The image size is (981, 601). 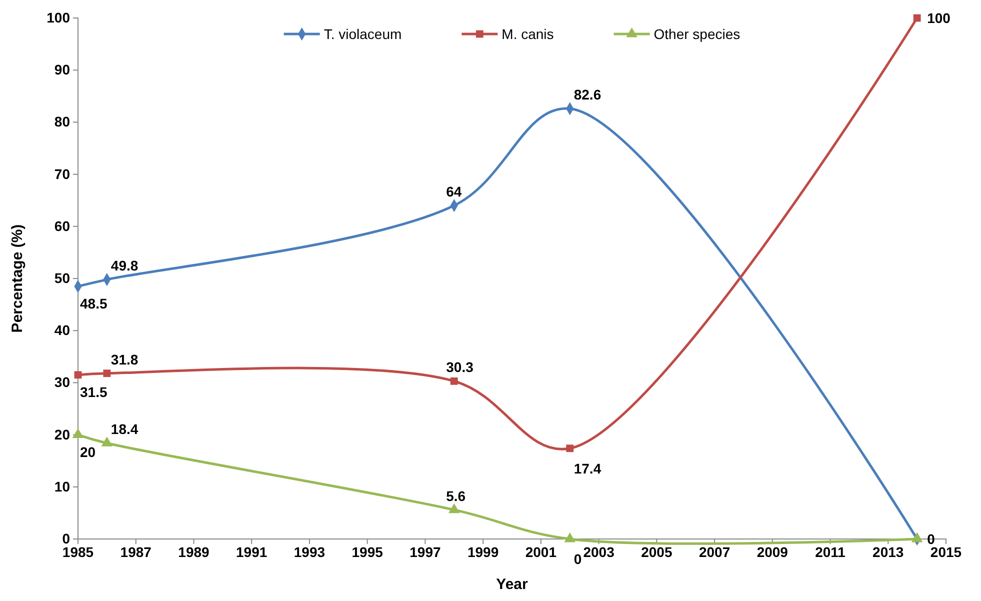 I want to click on x-tick-label: 2009, so click(x=772, y=552).